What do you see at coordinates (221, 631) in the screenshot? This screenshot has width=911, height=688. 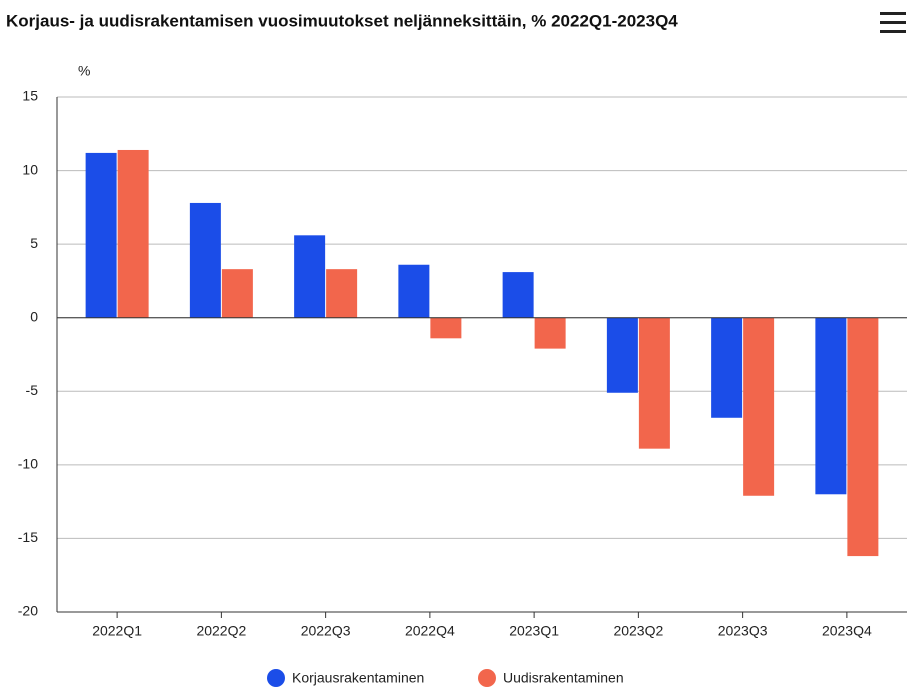 I see `x-tick-label: 2022Q2` at bounding box center [221, 631].